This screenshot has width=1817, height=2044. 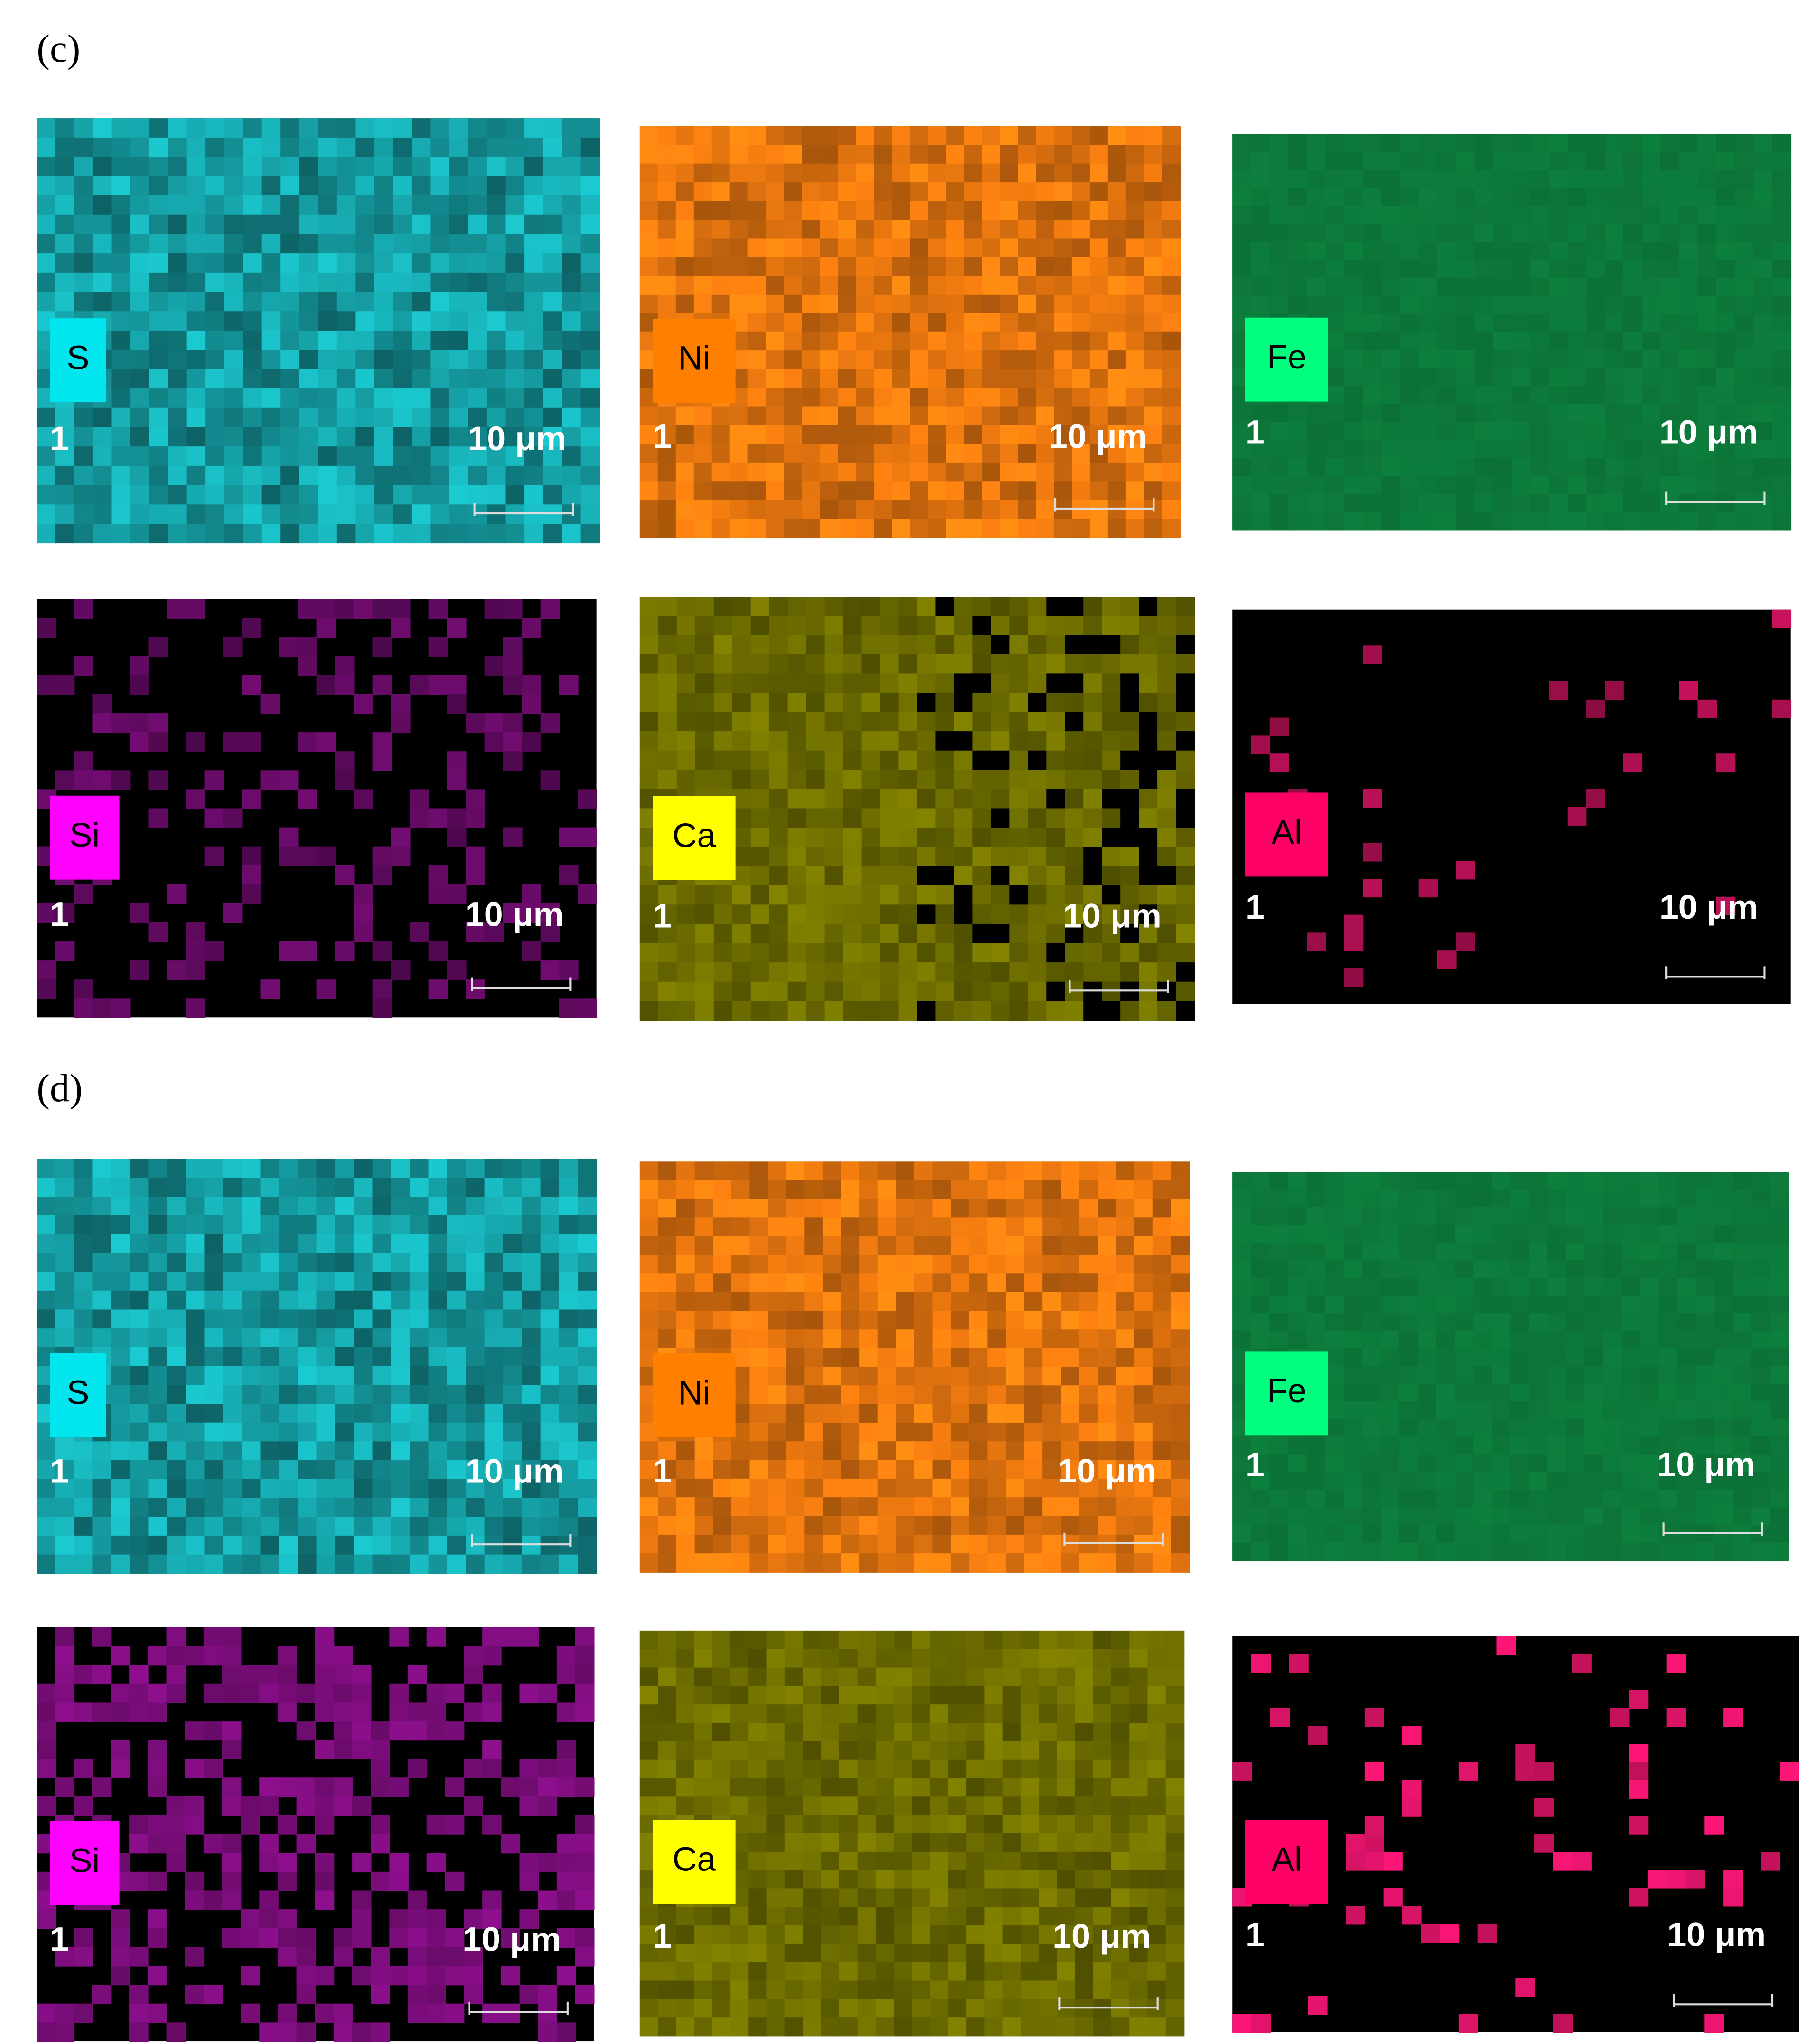 I want to click on element-map: Ni1 10 μm, so click(x=910, y=333).